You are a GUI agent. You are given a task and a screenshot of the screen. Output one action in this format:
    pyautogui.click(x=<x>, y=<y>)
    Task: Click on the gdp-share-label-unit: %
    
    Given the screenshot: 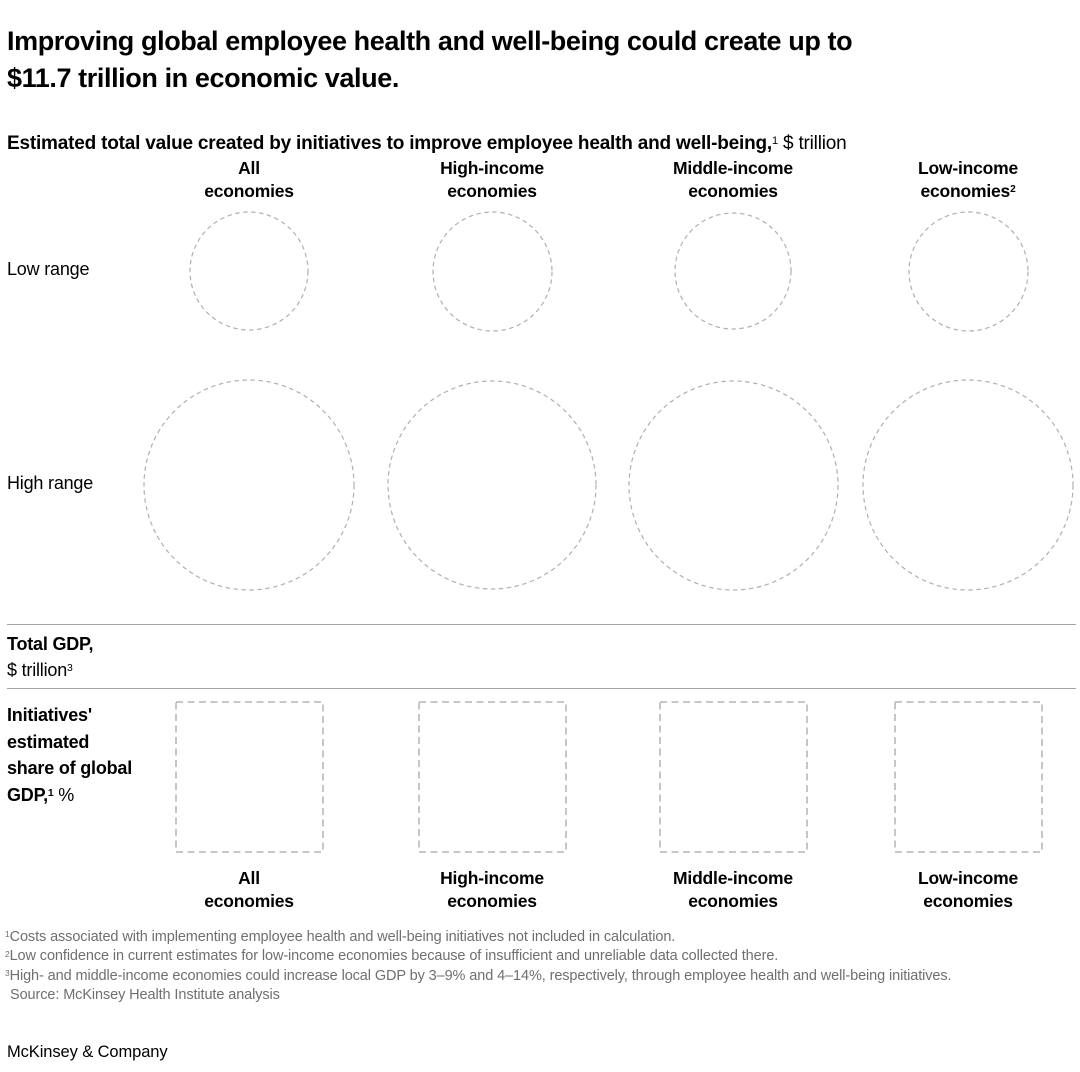 What is the action you would take?
    pyautogui.click(x=64, y=794)
    